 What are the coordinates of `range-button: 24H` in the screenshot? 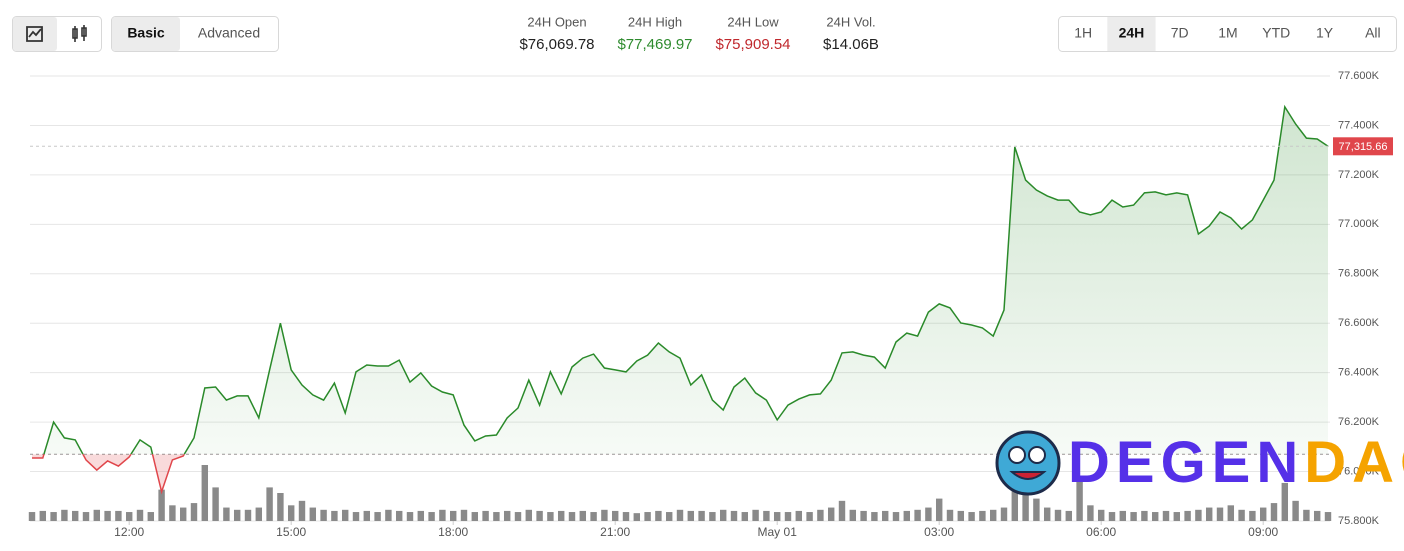 It's located at (1132, 33).